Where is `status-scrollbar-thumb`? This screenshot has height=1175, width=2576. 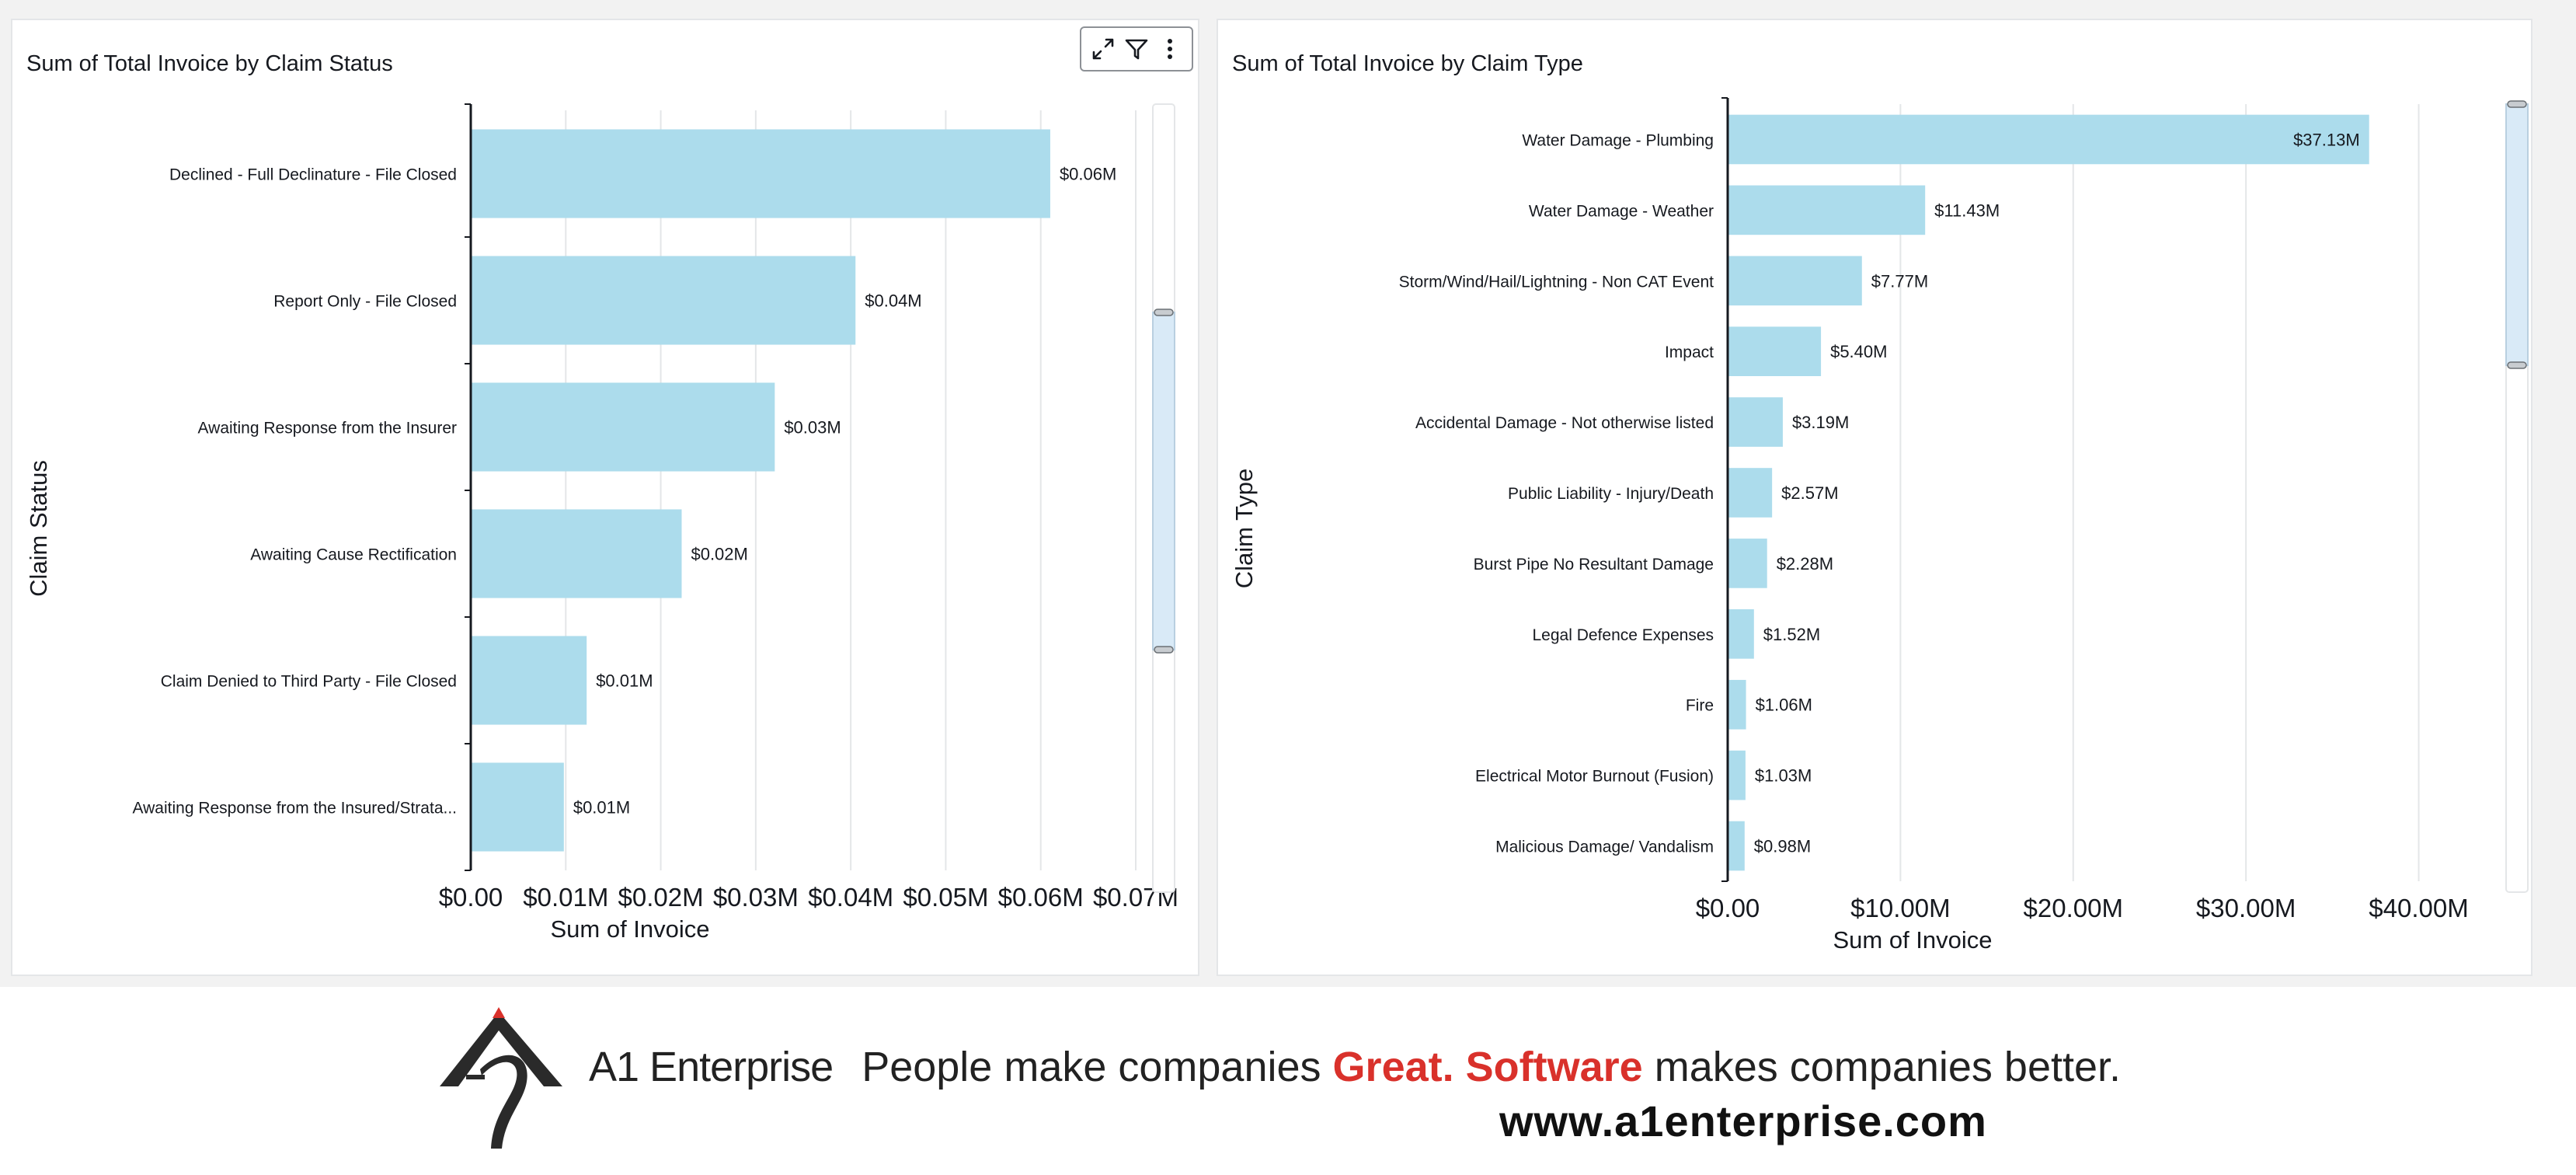 status-scrollbar-thumb is located at coordinates (1163, 481).